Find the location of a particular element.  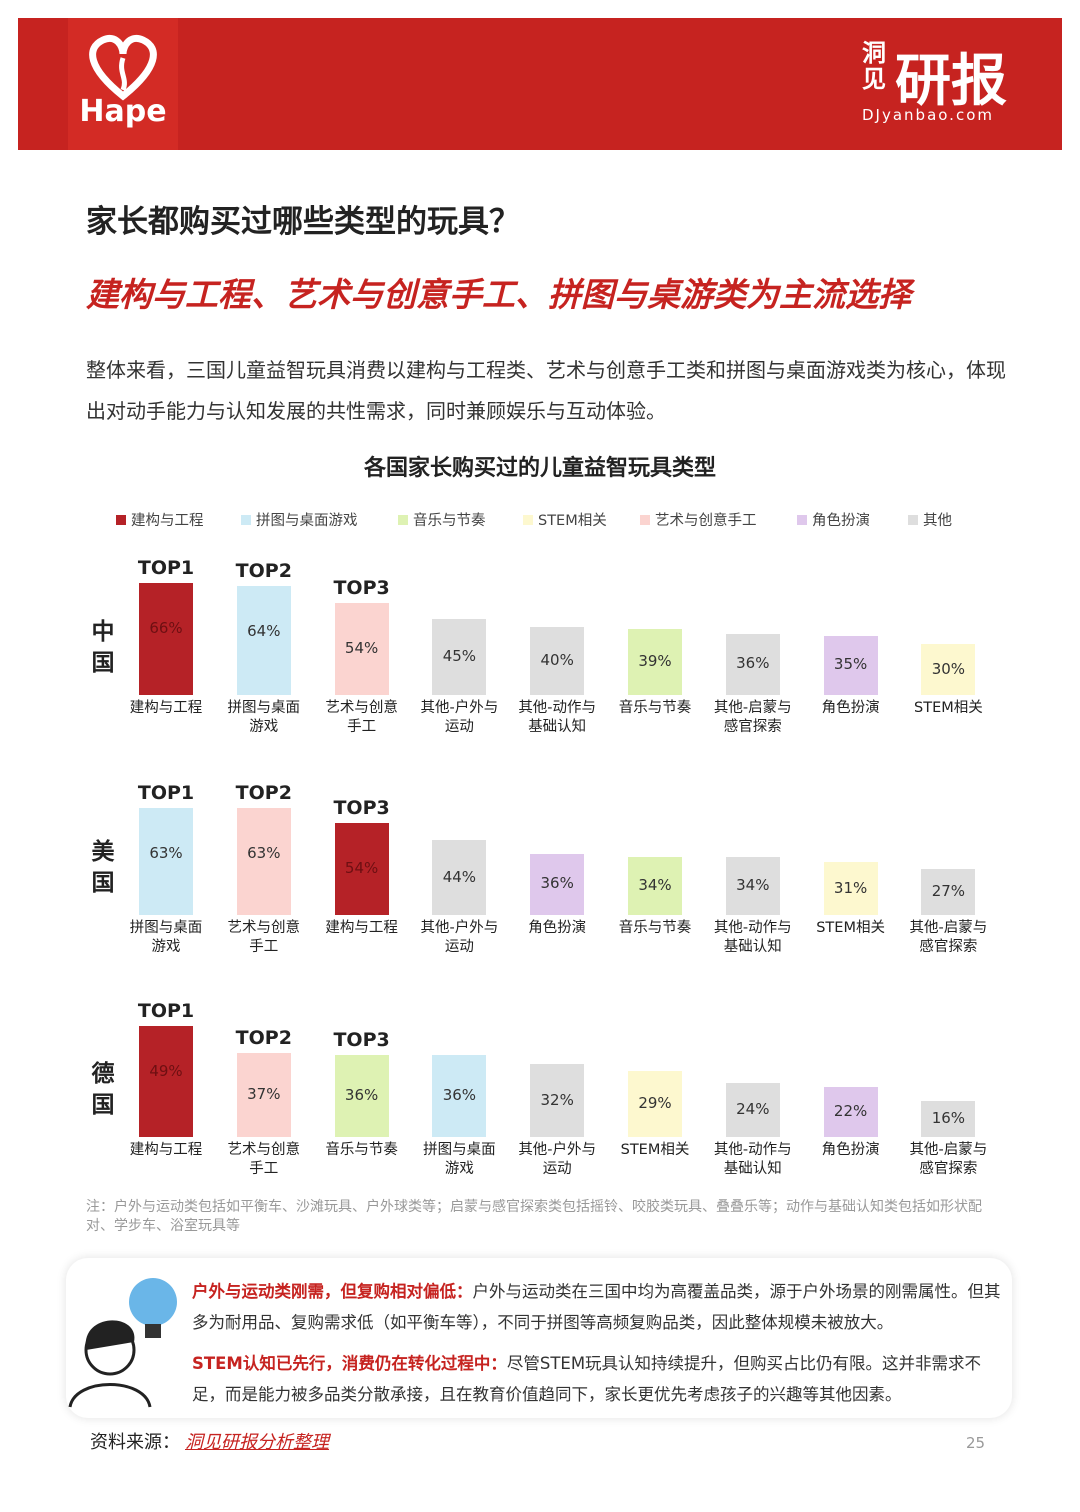

value-label: 34% is located at coordinates (753, 885).